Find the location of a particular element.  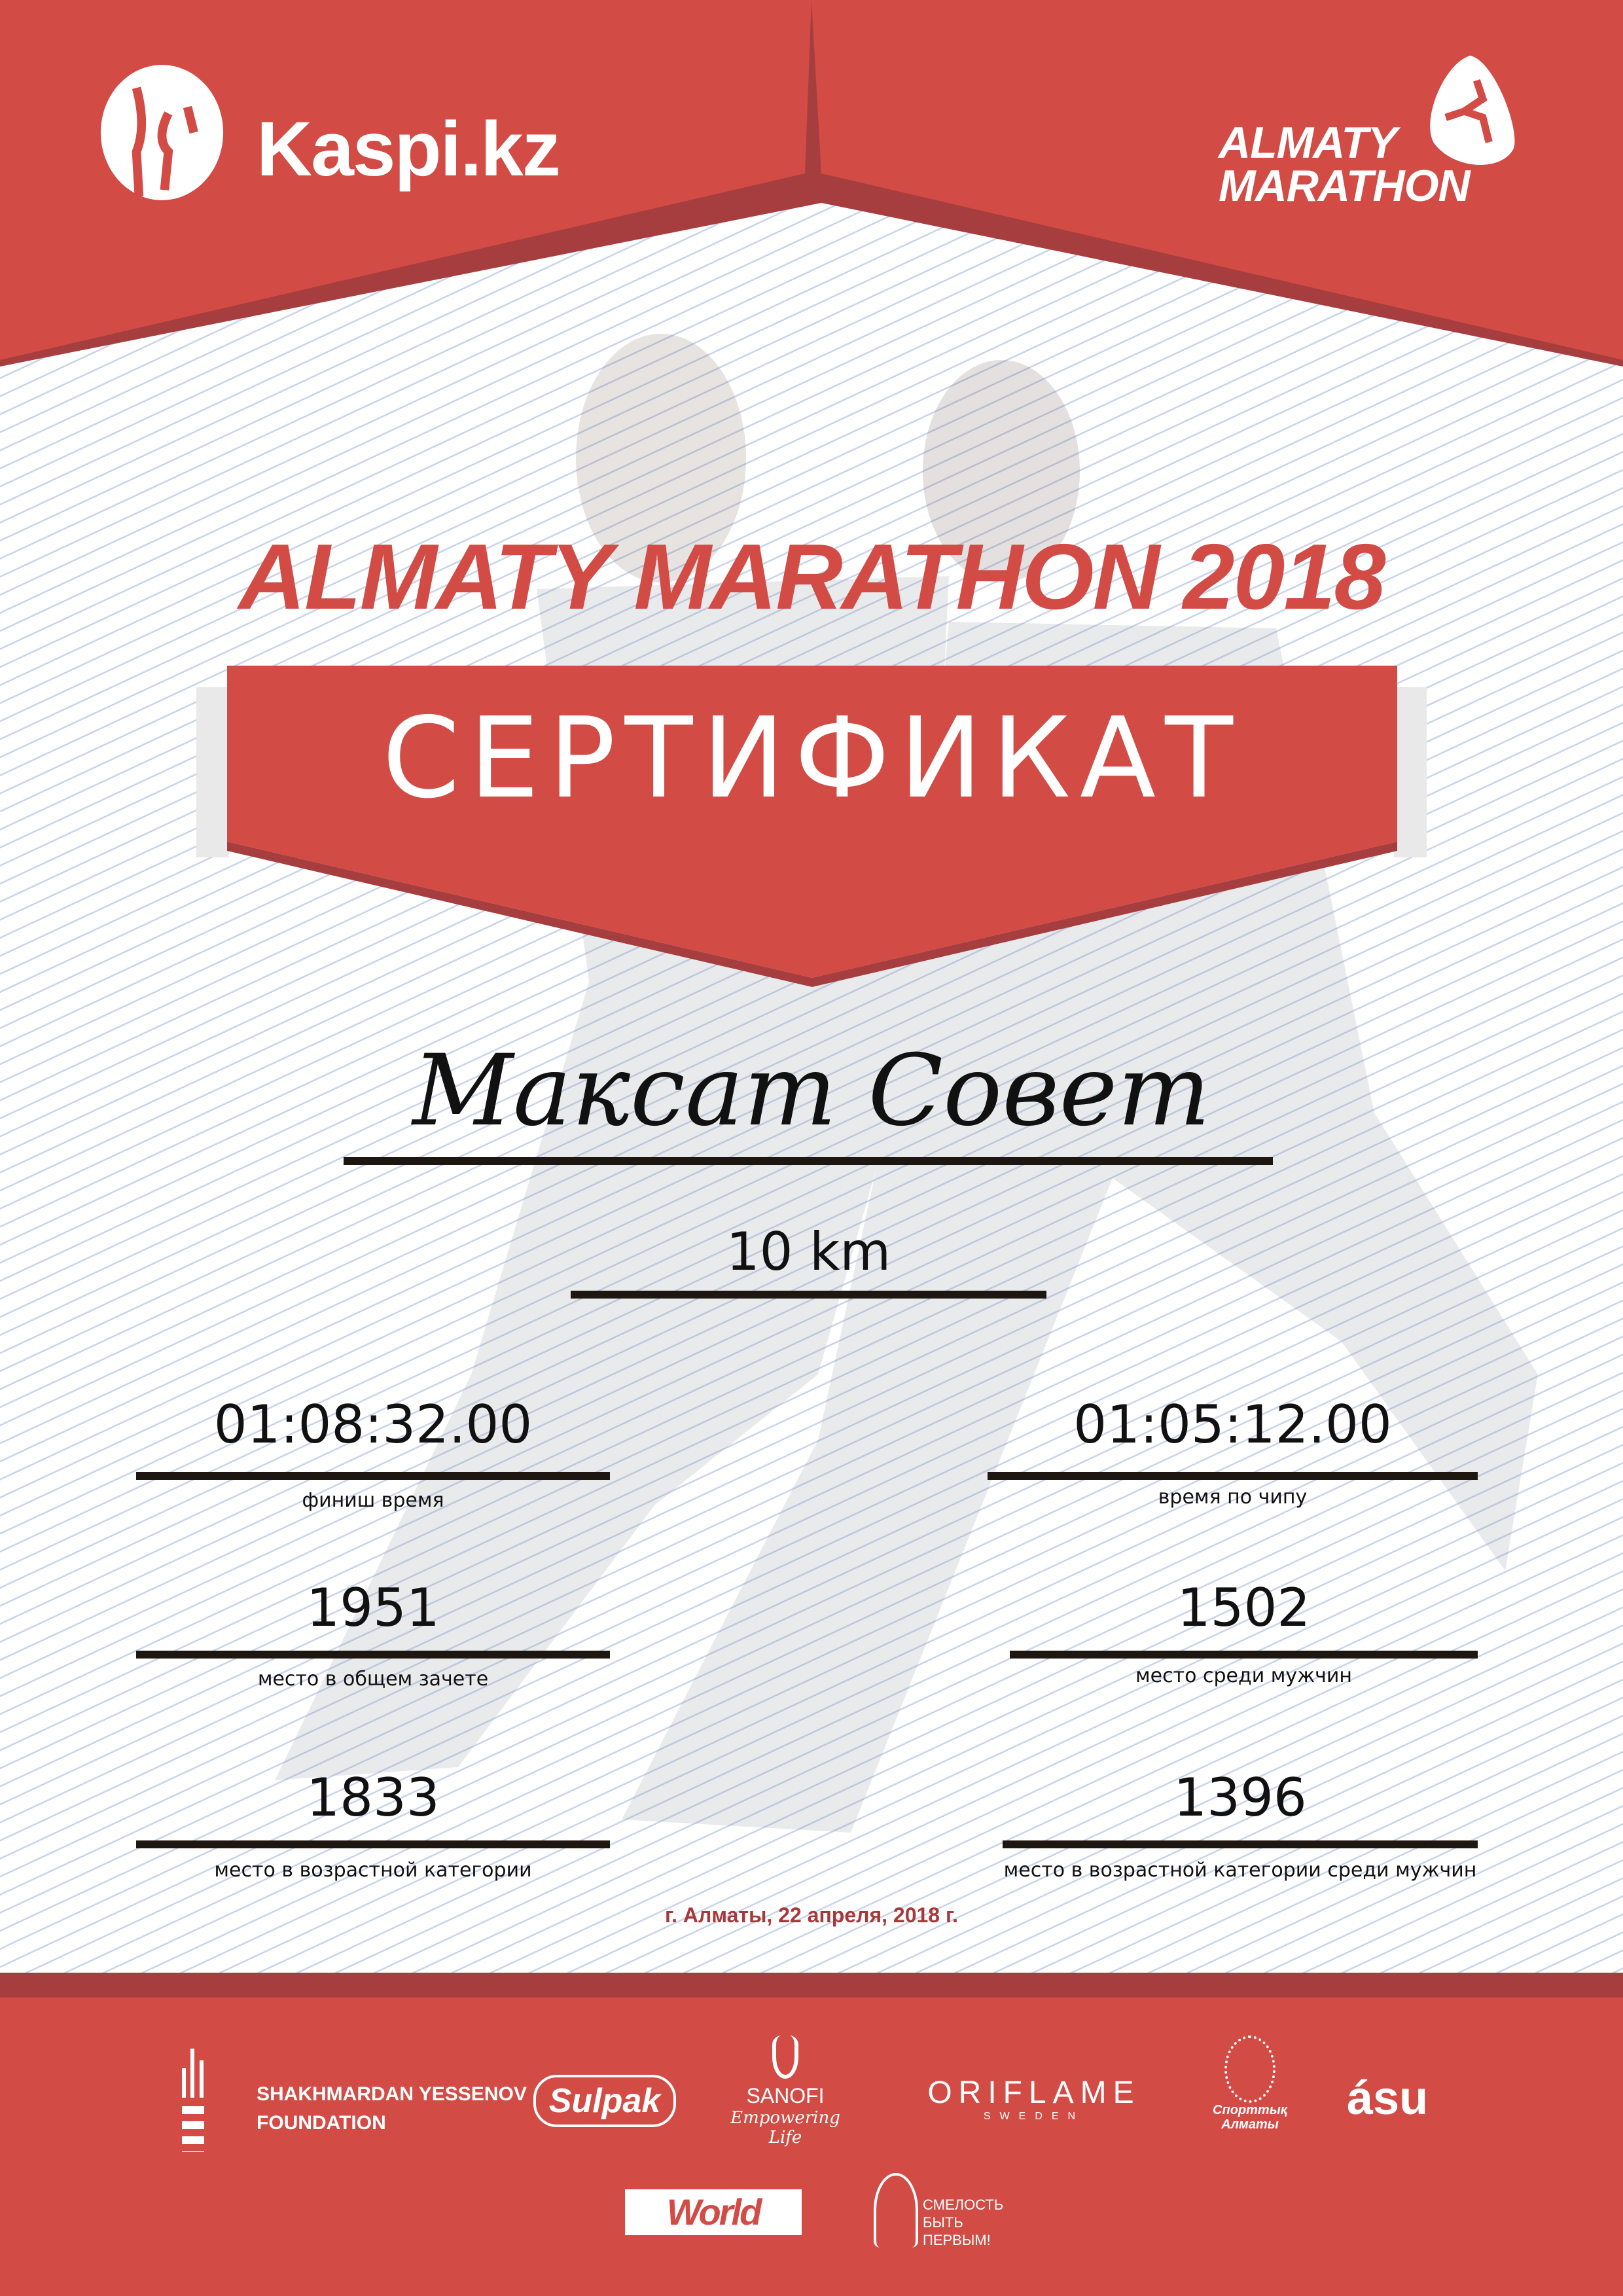

overall-place-underline is located at coordinates (373, 1655).